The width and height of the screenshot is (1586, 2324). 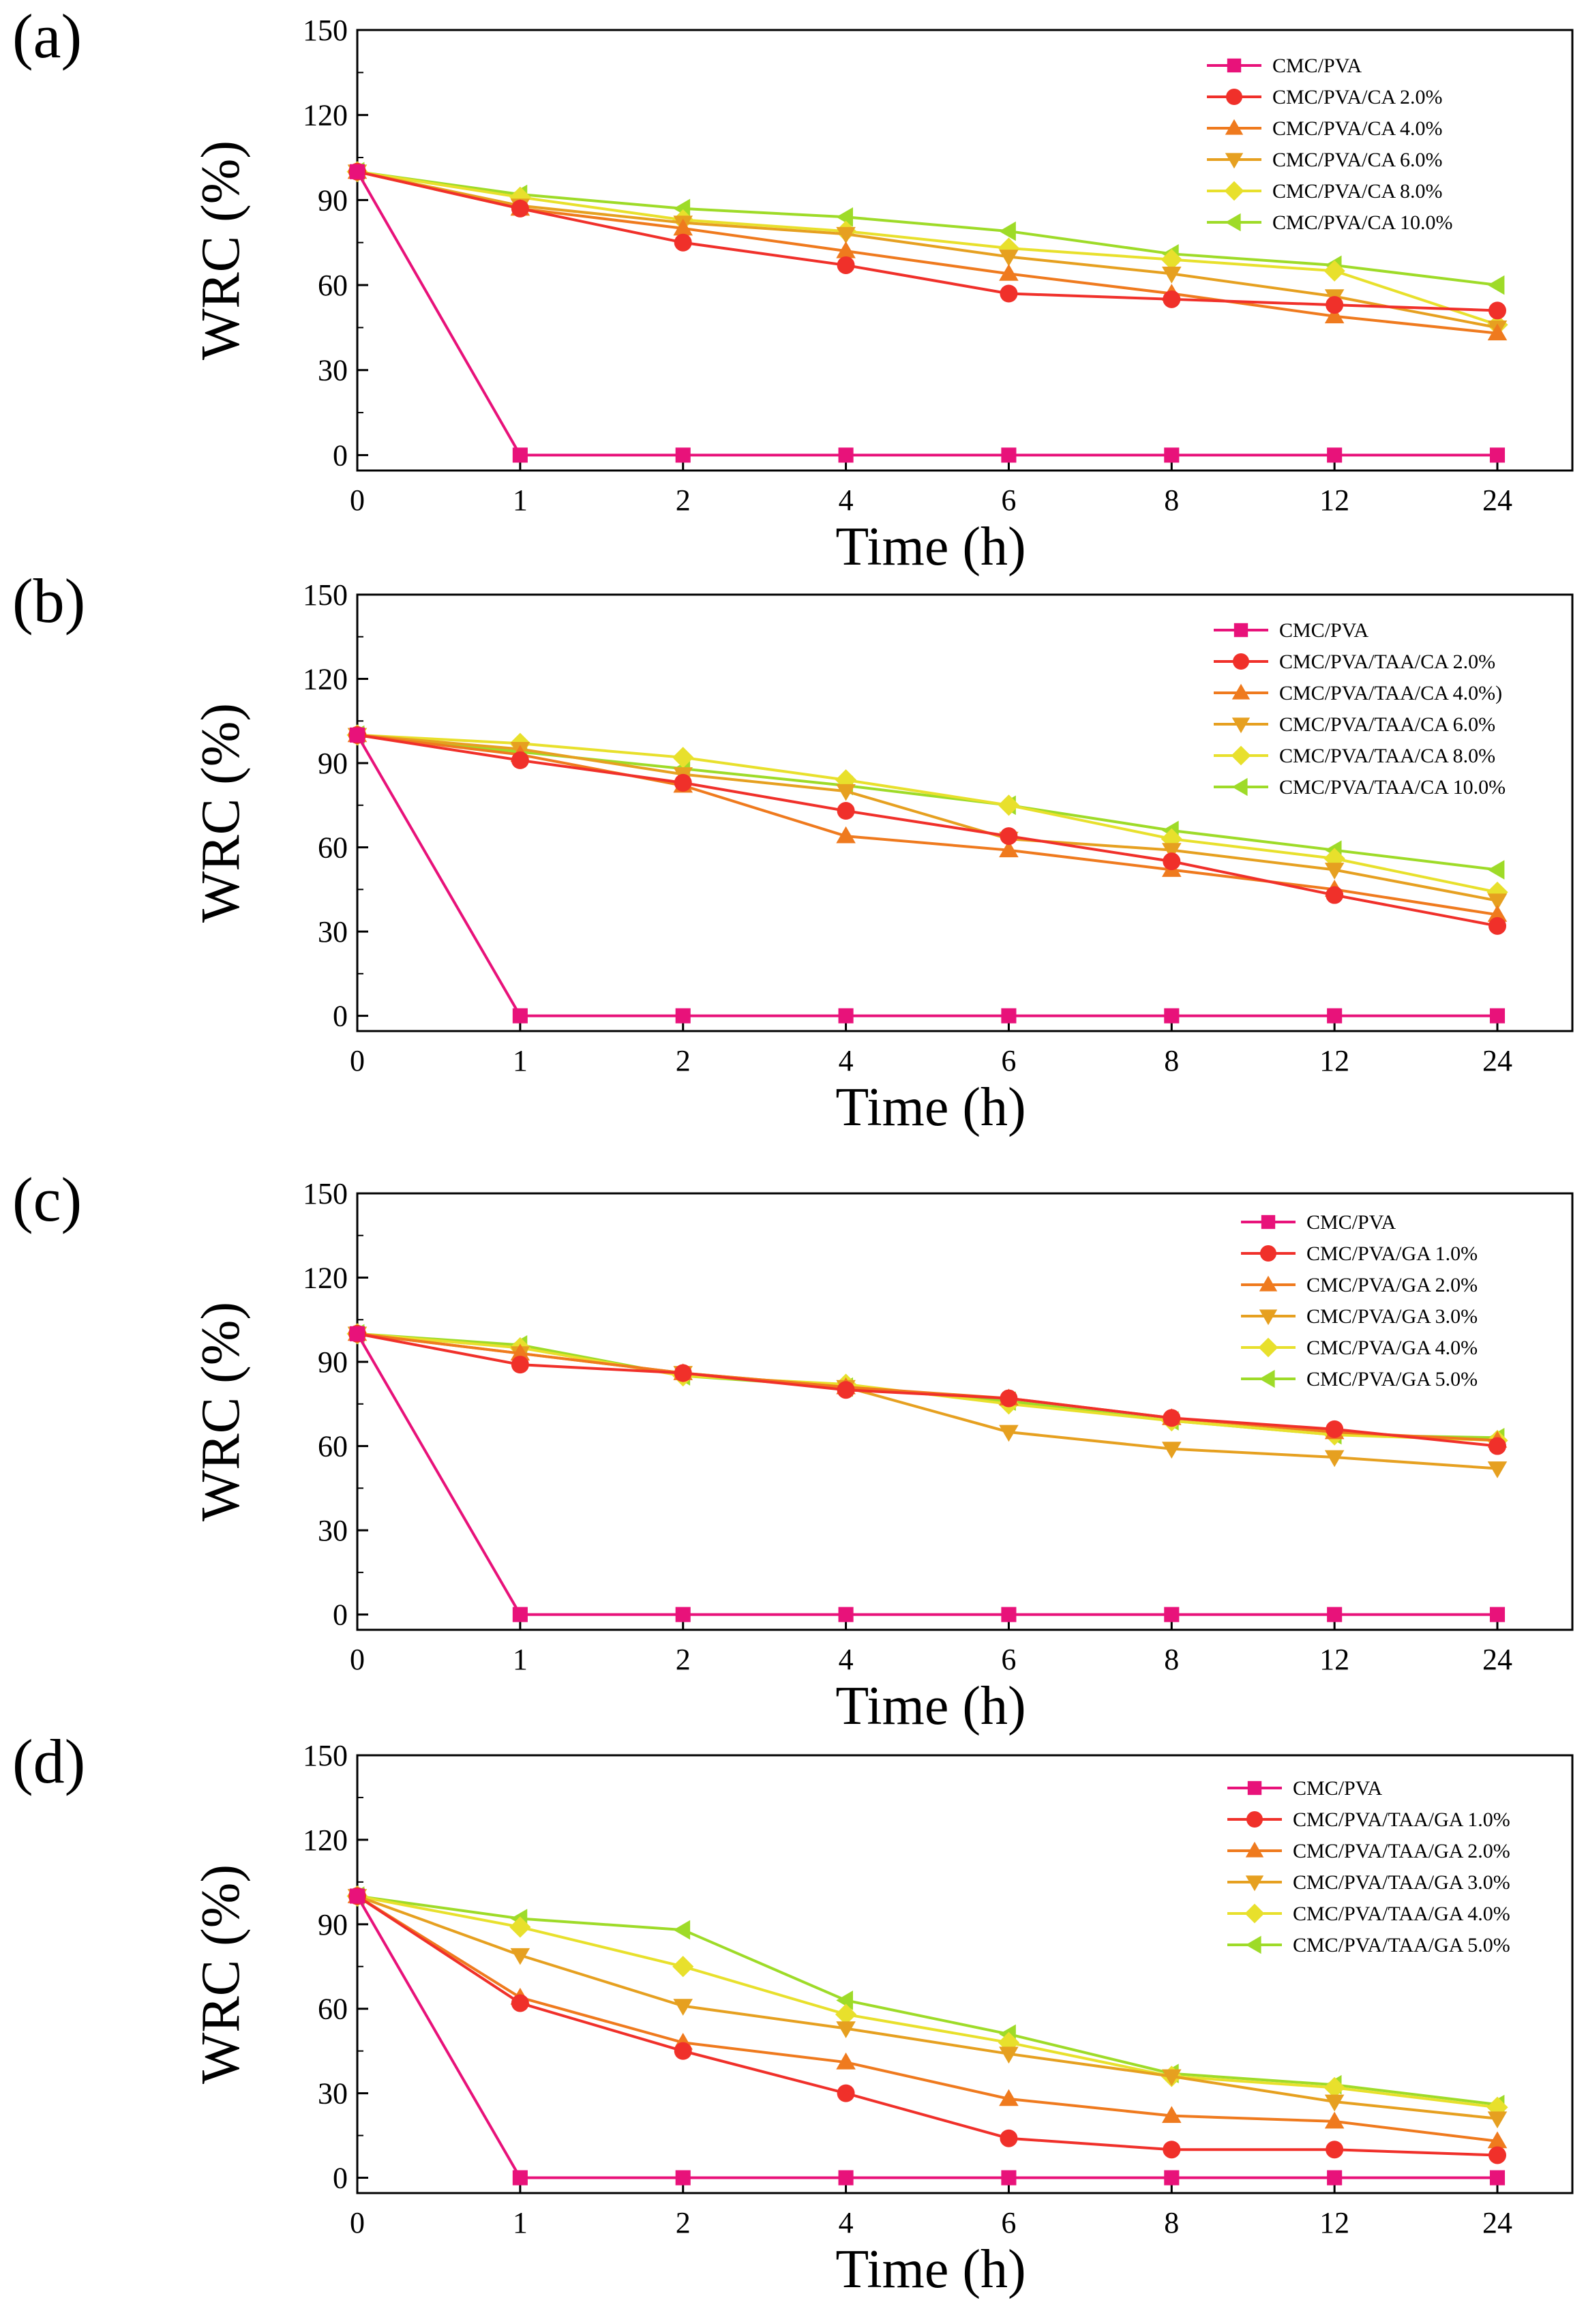 What do you see at coordinates (48, 1761) in the screenshot?
I see `panel-label: (d)` at bounding box center [48, 1761].